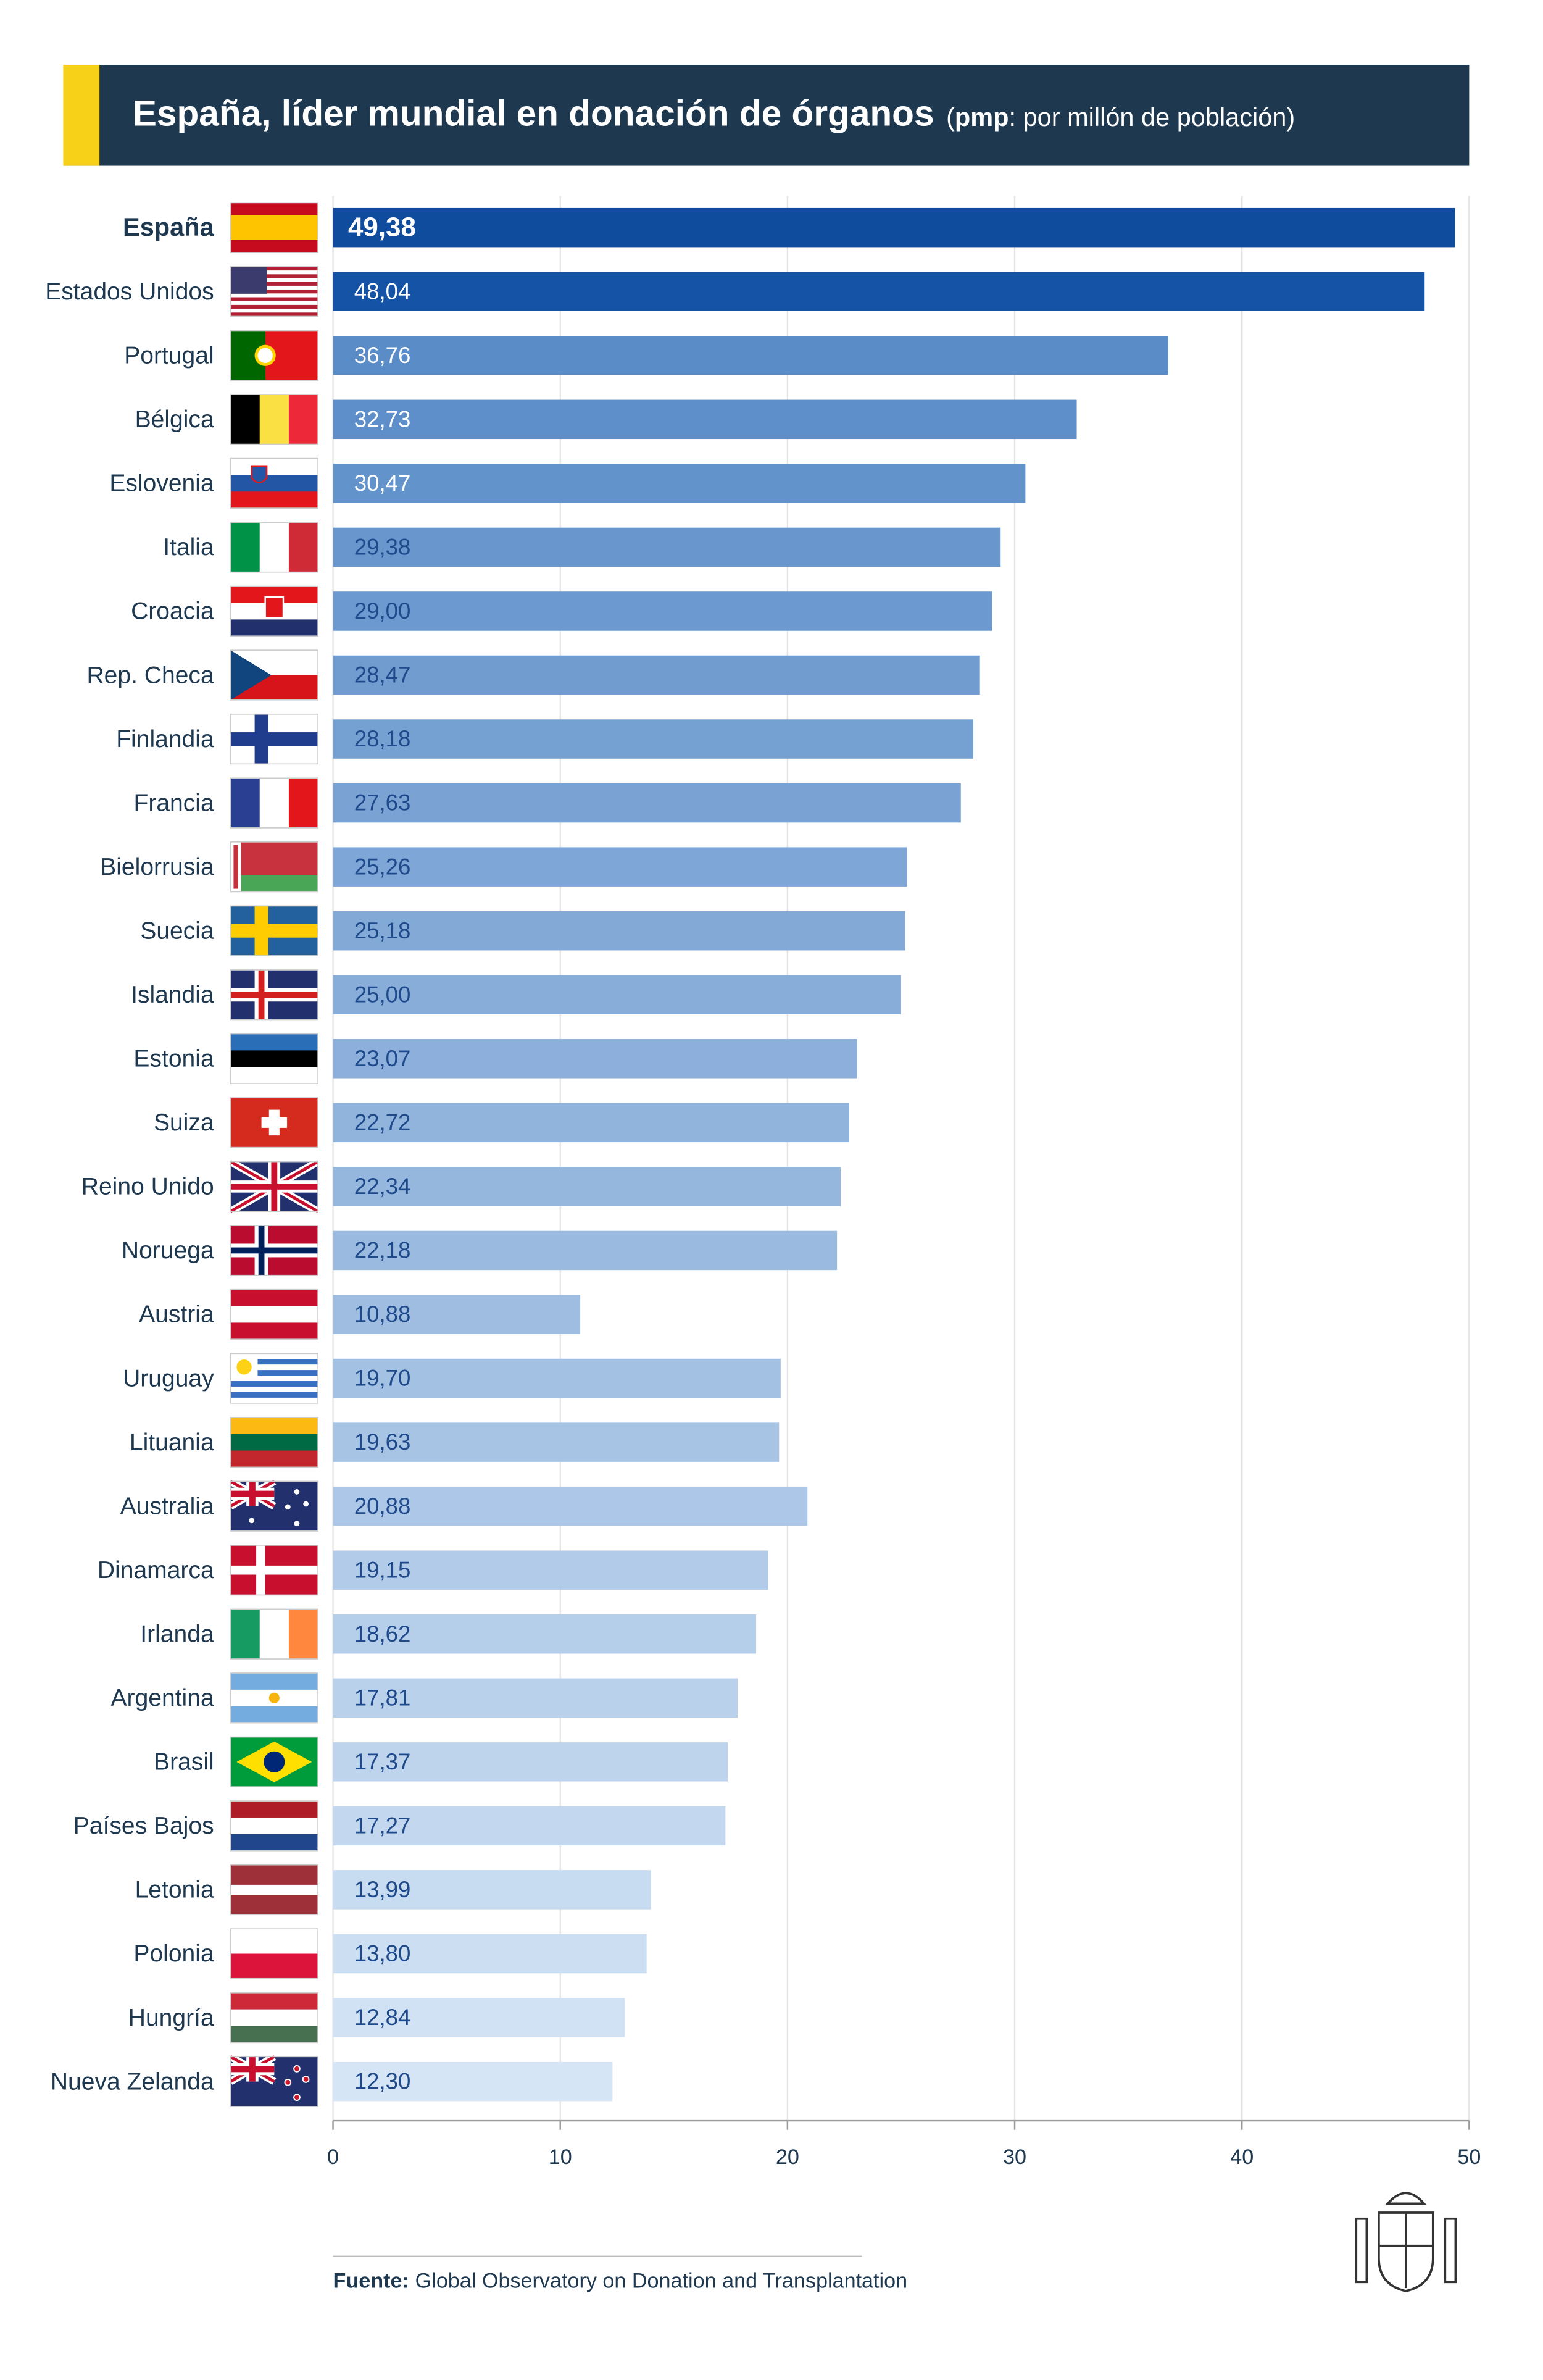 The width and height of the screenshot is (1543, 2380). Describe the element at coordinates (1406, 2251) in the screenshot. I see `shield` at that location.